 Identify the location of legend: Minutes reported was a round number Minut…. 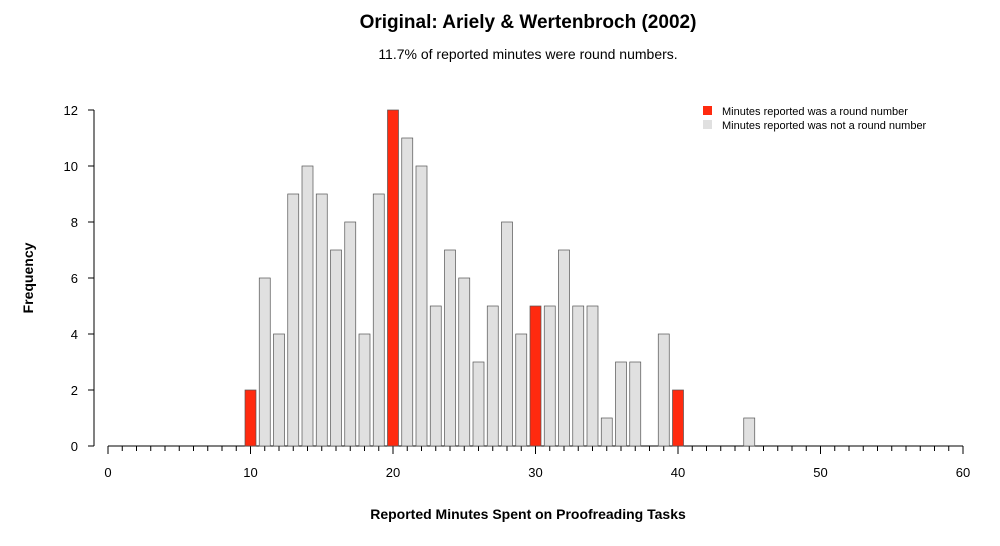
(815, 119).